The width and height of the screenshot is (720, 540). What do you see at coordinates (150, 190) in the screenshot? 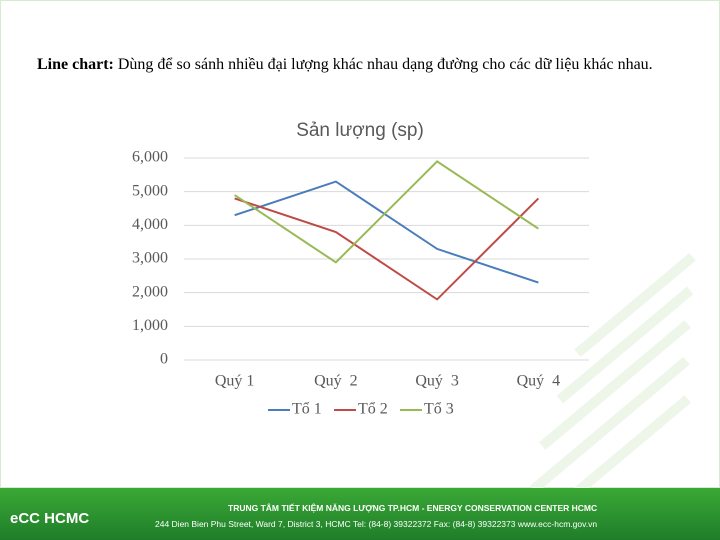
I see `y-tick-label: 5,000` at bounding box center [150, 190].